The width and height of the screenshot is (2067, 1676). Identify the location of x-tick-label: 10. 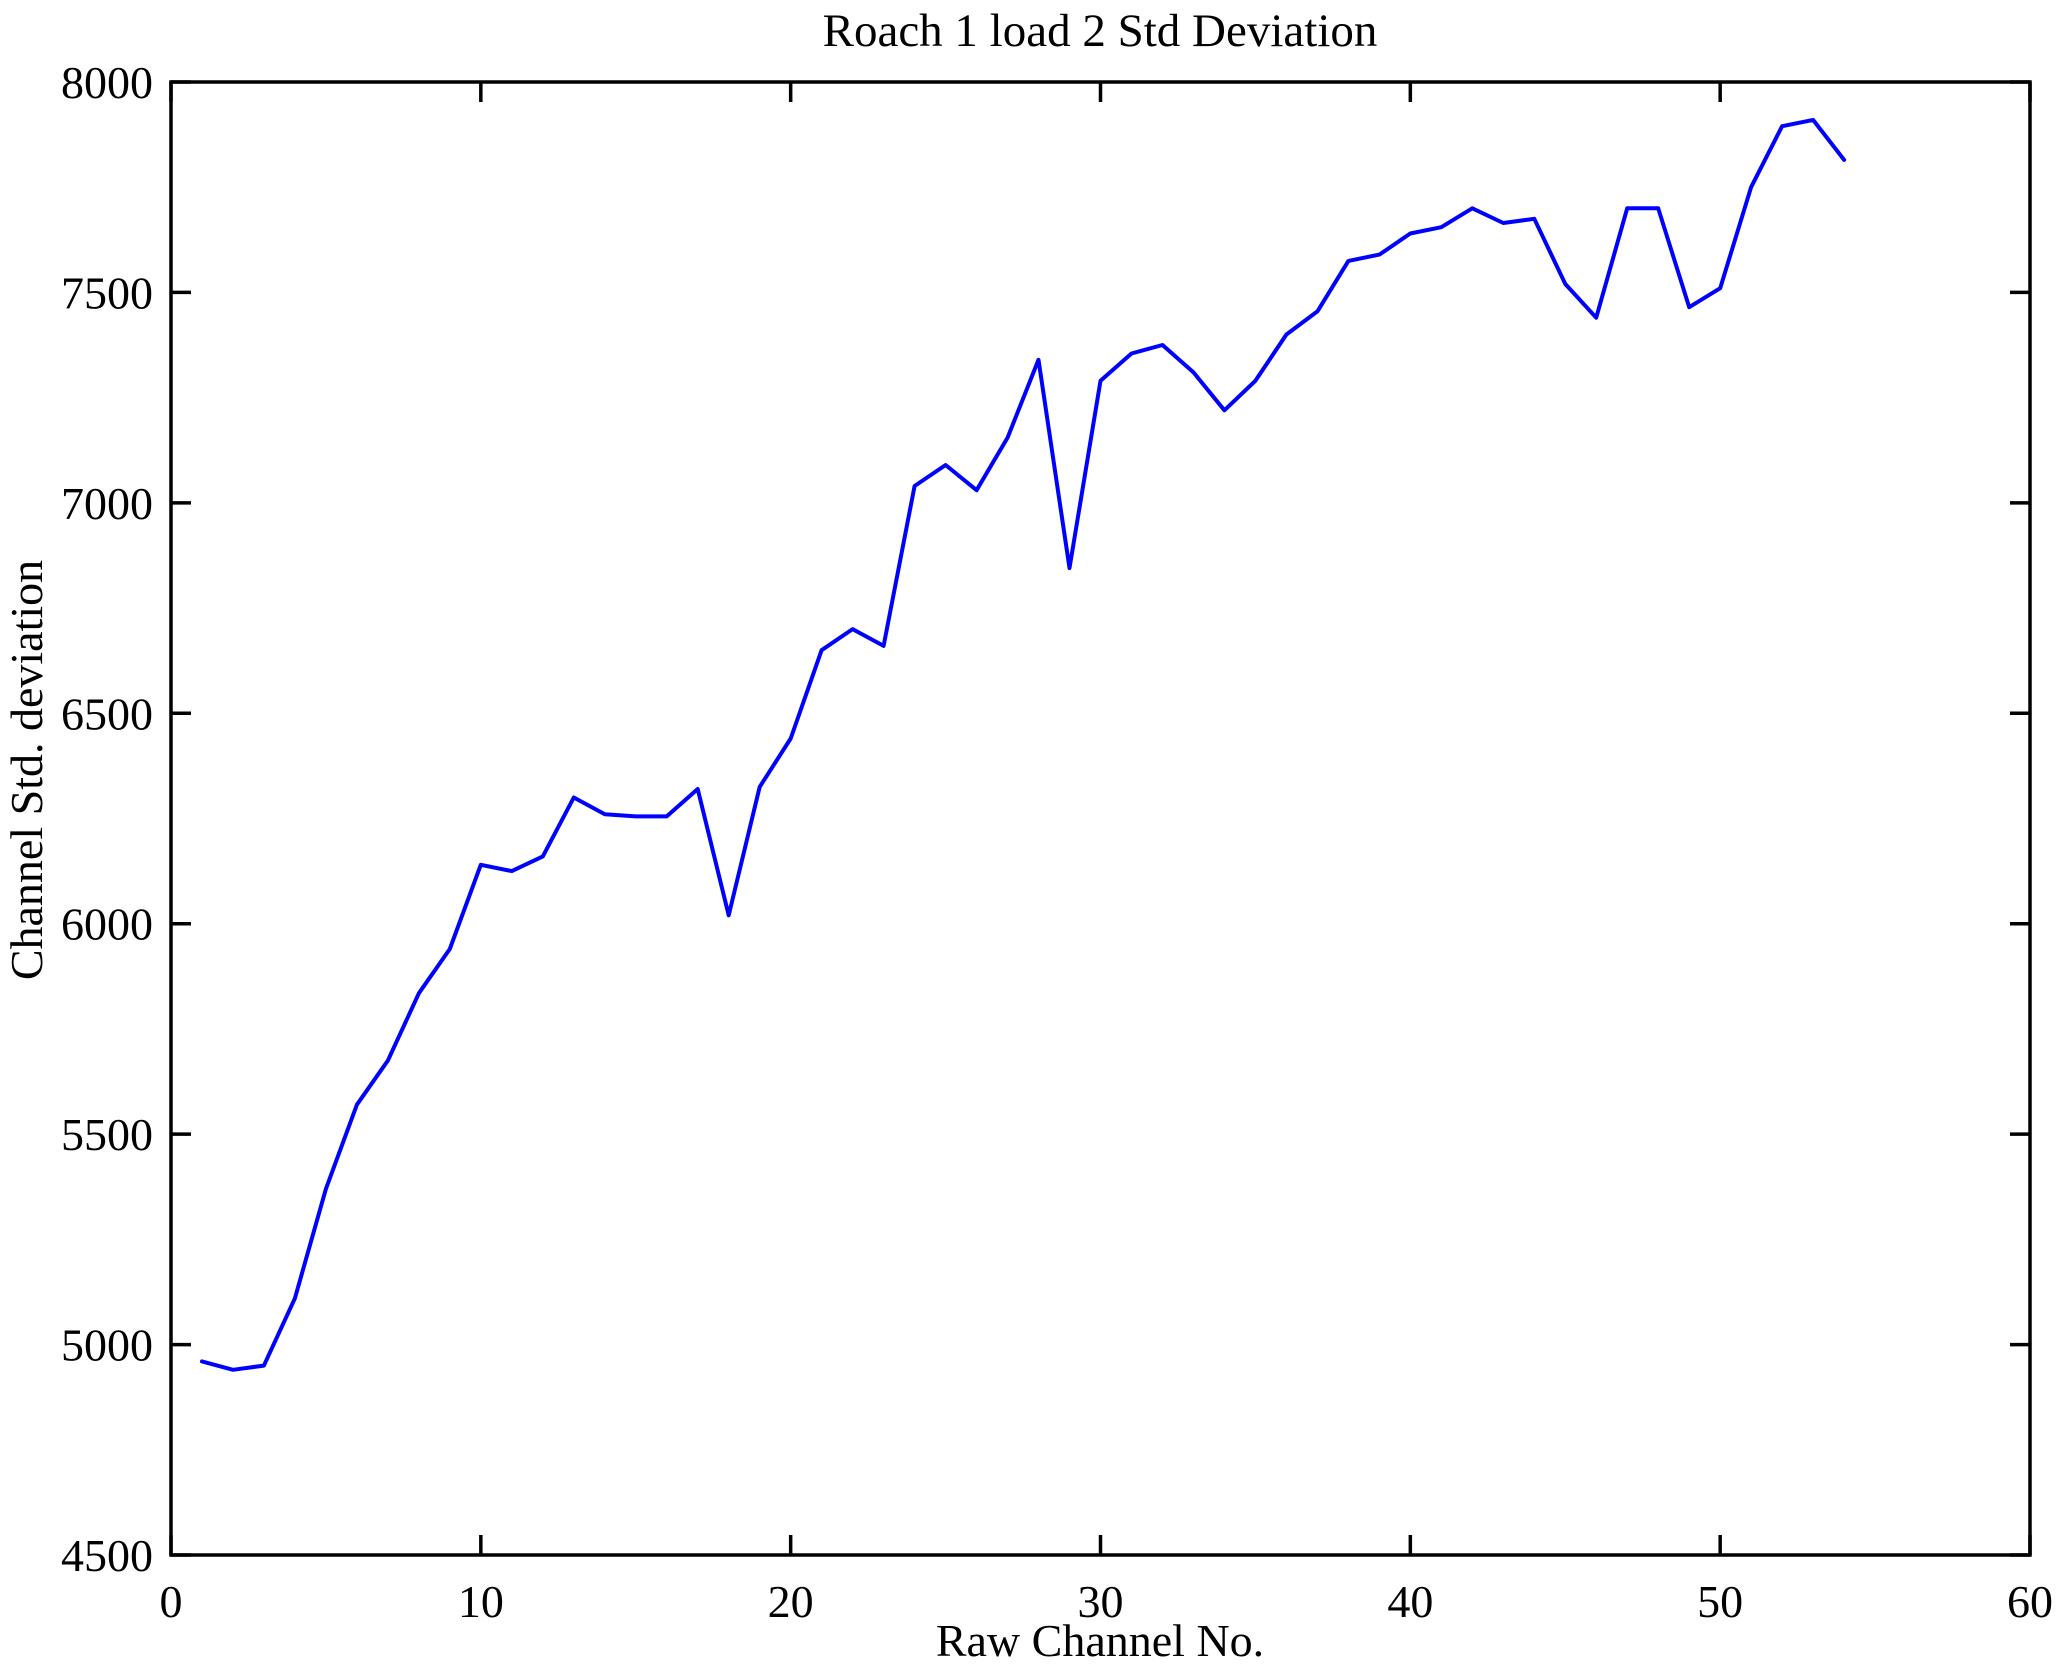
(481, 1601).